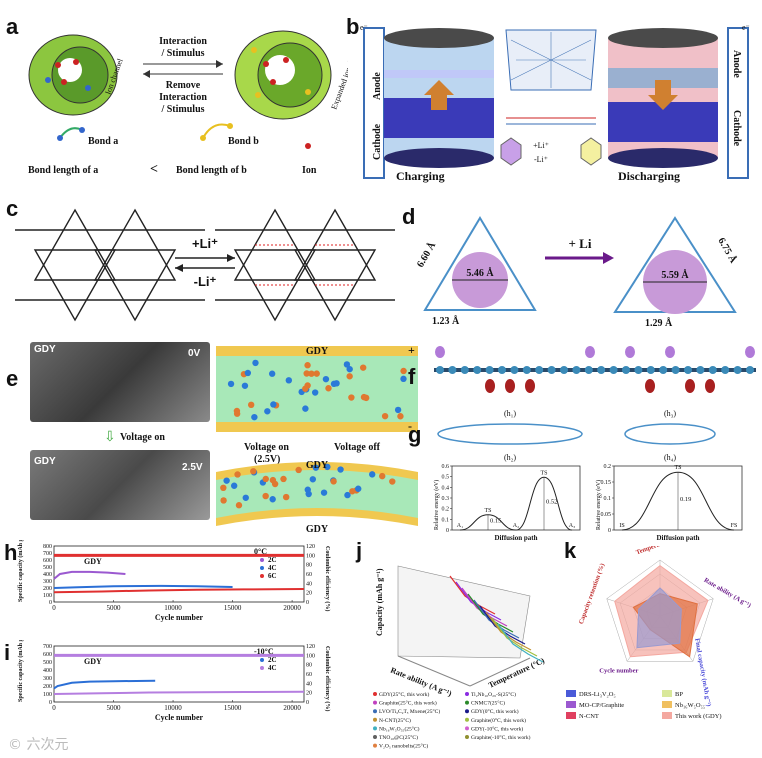 This screenshot has height=758, width=762. Describe the element at coordinates (12, 208) in the screenshot. I see `panel-c-label: c` at that location.